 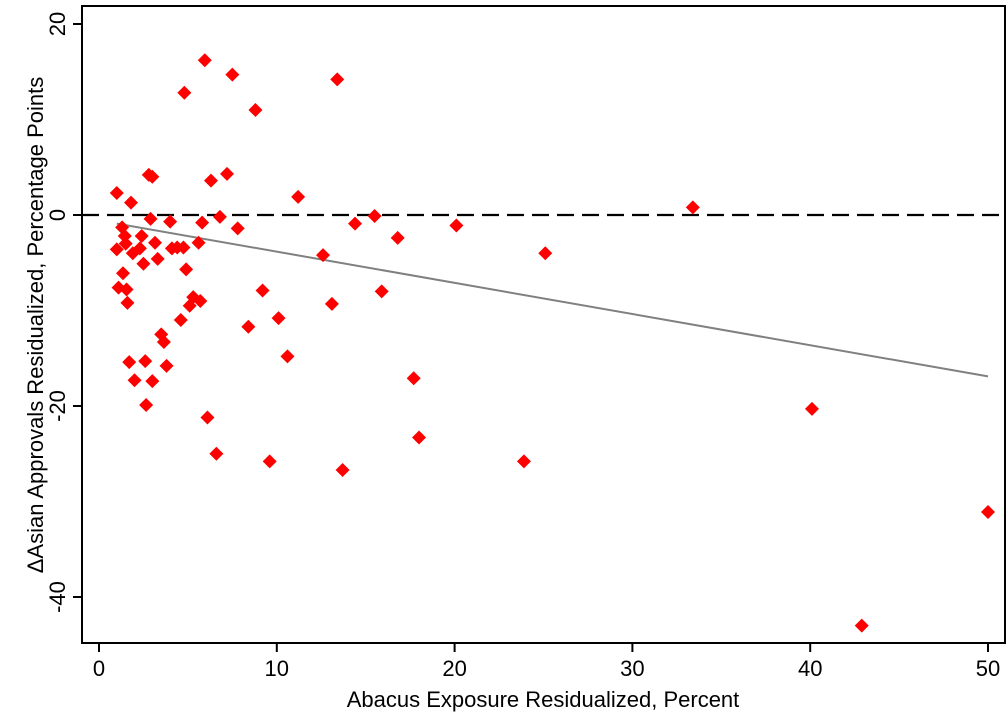 What do you see at coordinates (99, 668) in the screenshot?
I see `x-tick-label: 0` at bounding box center [99, 668].